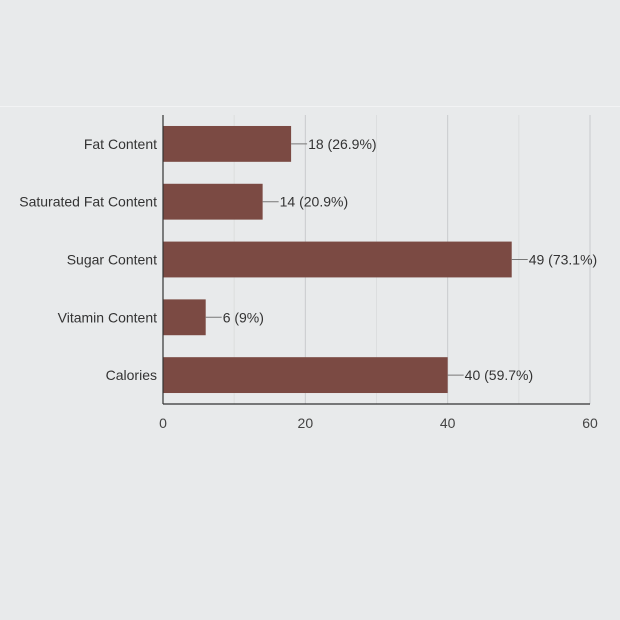 This screenshot has height=620, width=620. Describe the element at coordinates (590, 423) in the screenshot. I see `x-tick-label-3: 60` at that location.